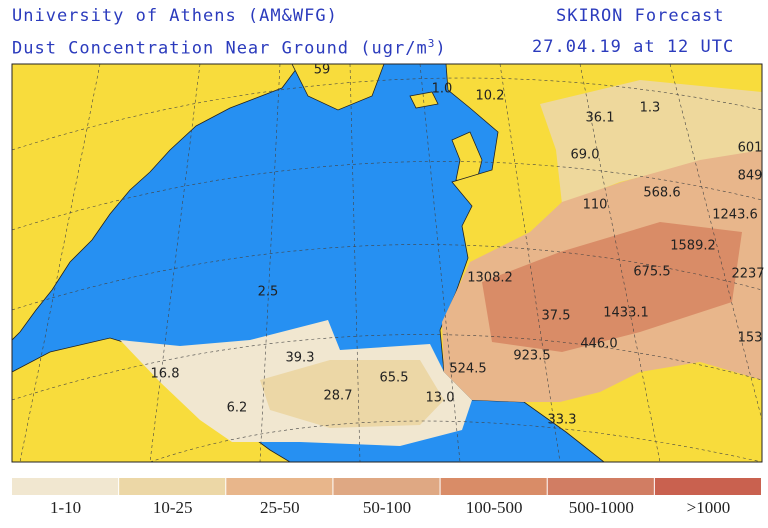 Image resolution: width=768 pixels, height=528 pixels. I want to click on legend-label: 500-1000, so click(601, 507).